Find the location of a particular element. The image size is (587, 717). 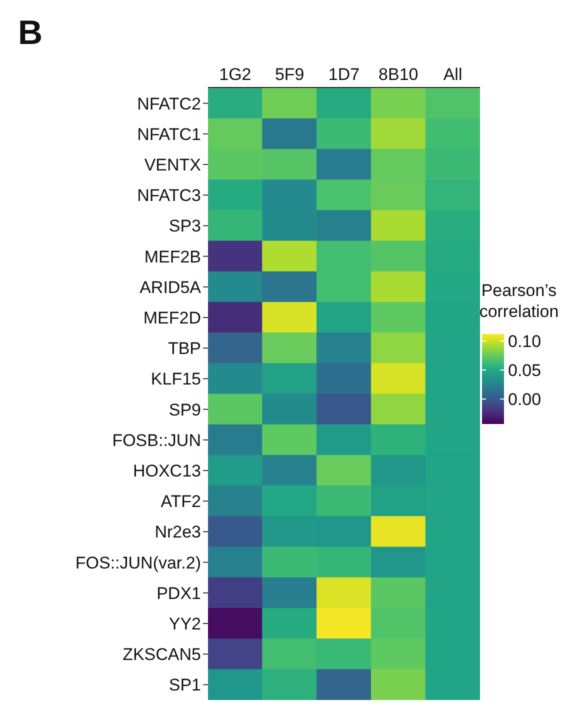

y-tick-label: NFATC3 is located at coordinates (169, 196).